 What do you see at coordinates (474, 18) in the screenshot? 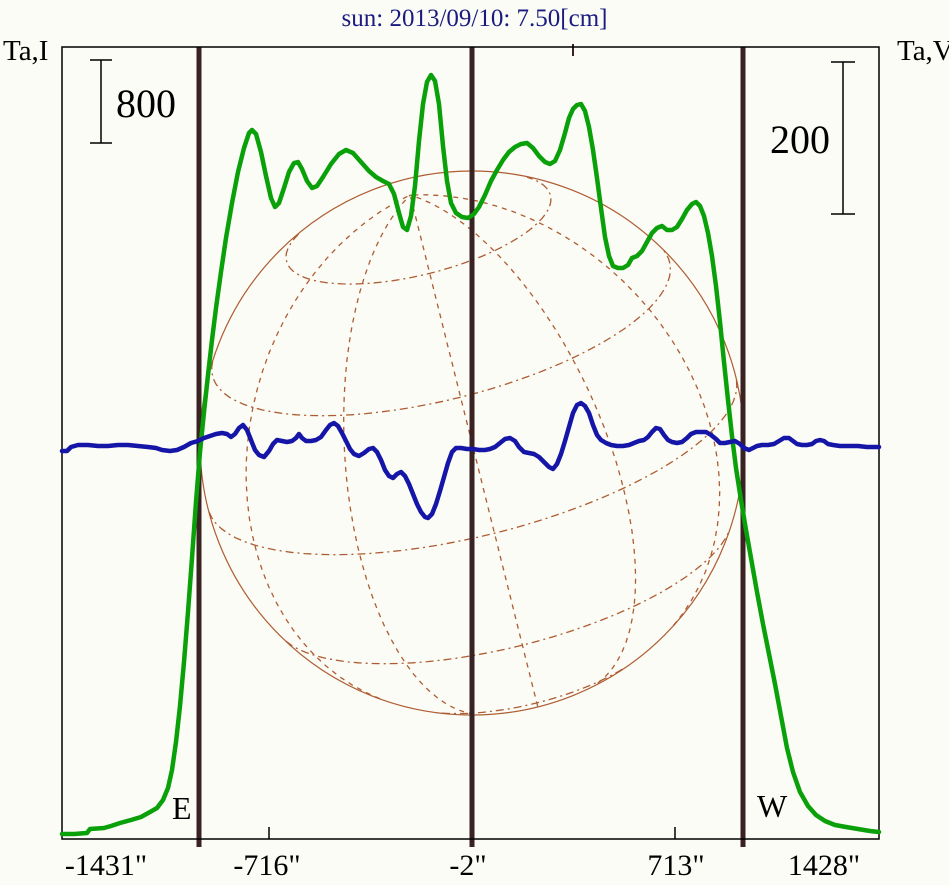
I see `chart-title: sun: 2013/09/10: 7.50[cm]` at bounding box center [474, 18].